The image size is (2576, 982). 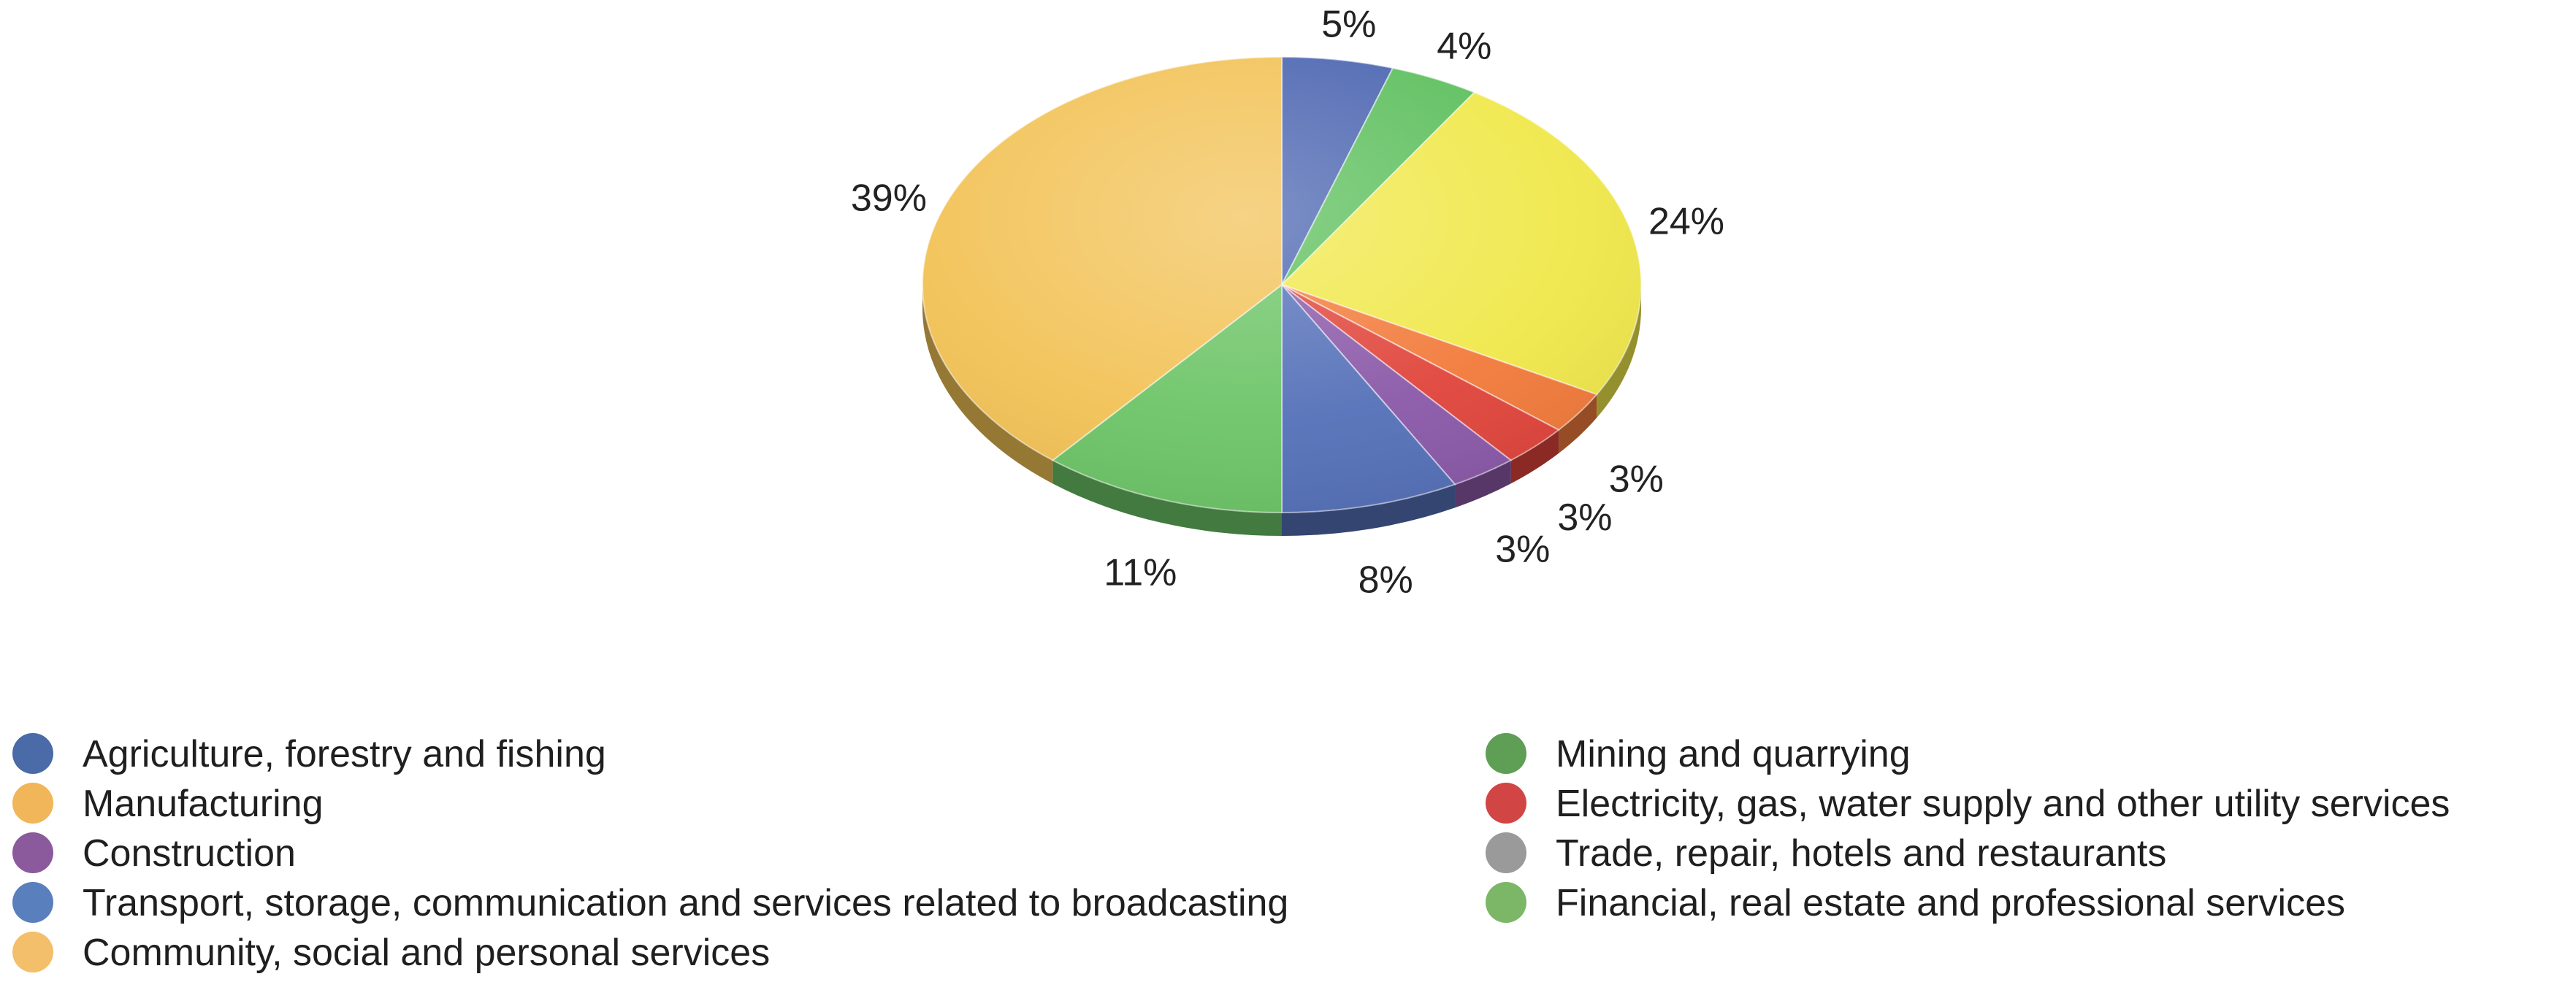 I want to click on legend-item: Manufacturing, so click(x=168, y=804).